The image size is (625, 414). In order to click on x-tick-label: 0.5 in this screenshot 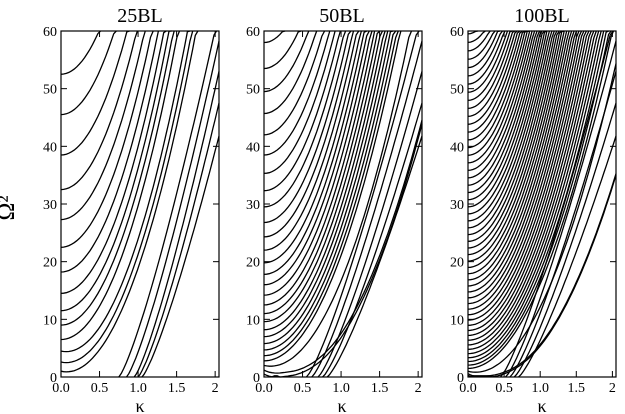, I will do `click(100, 388)`.